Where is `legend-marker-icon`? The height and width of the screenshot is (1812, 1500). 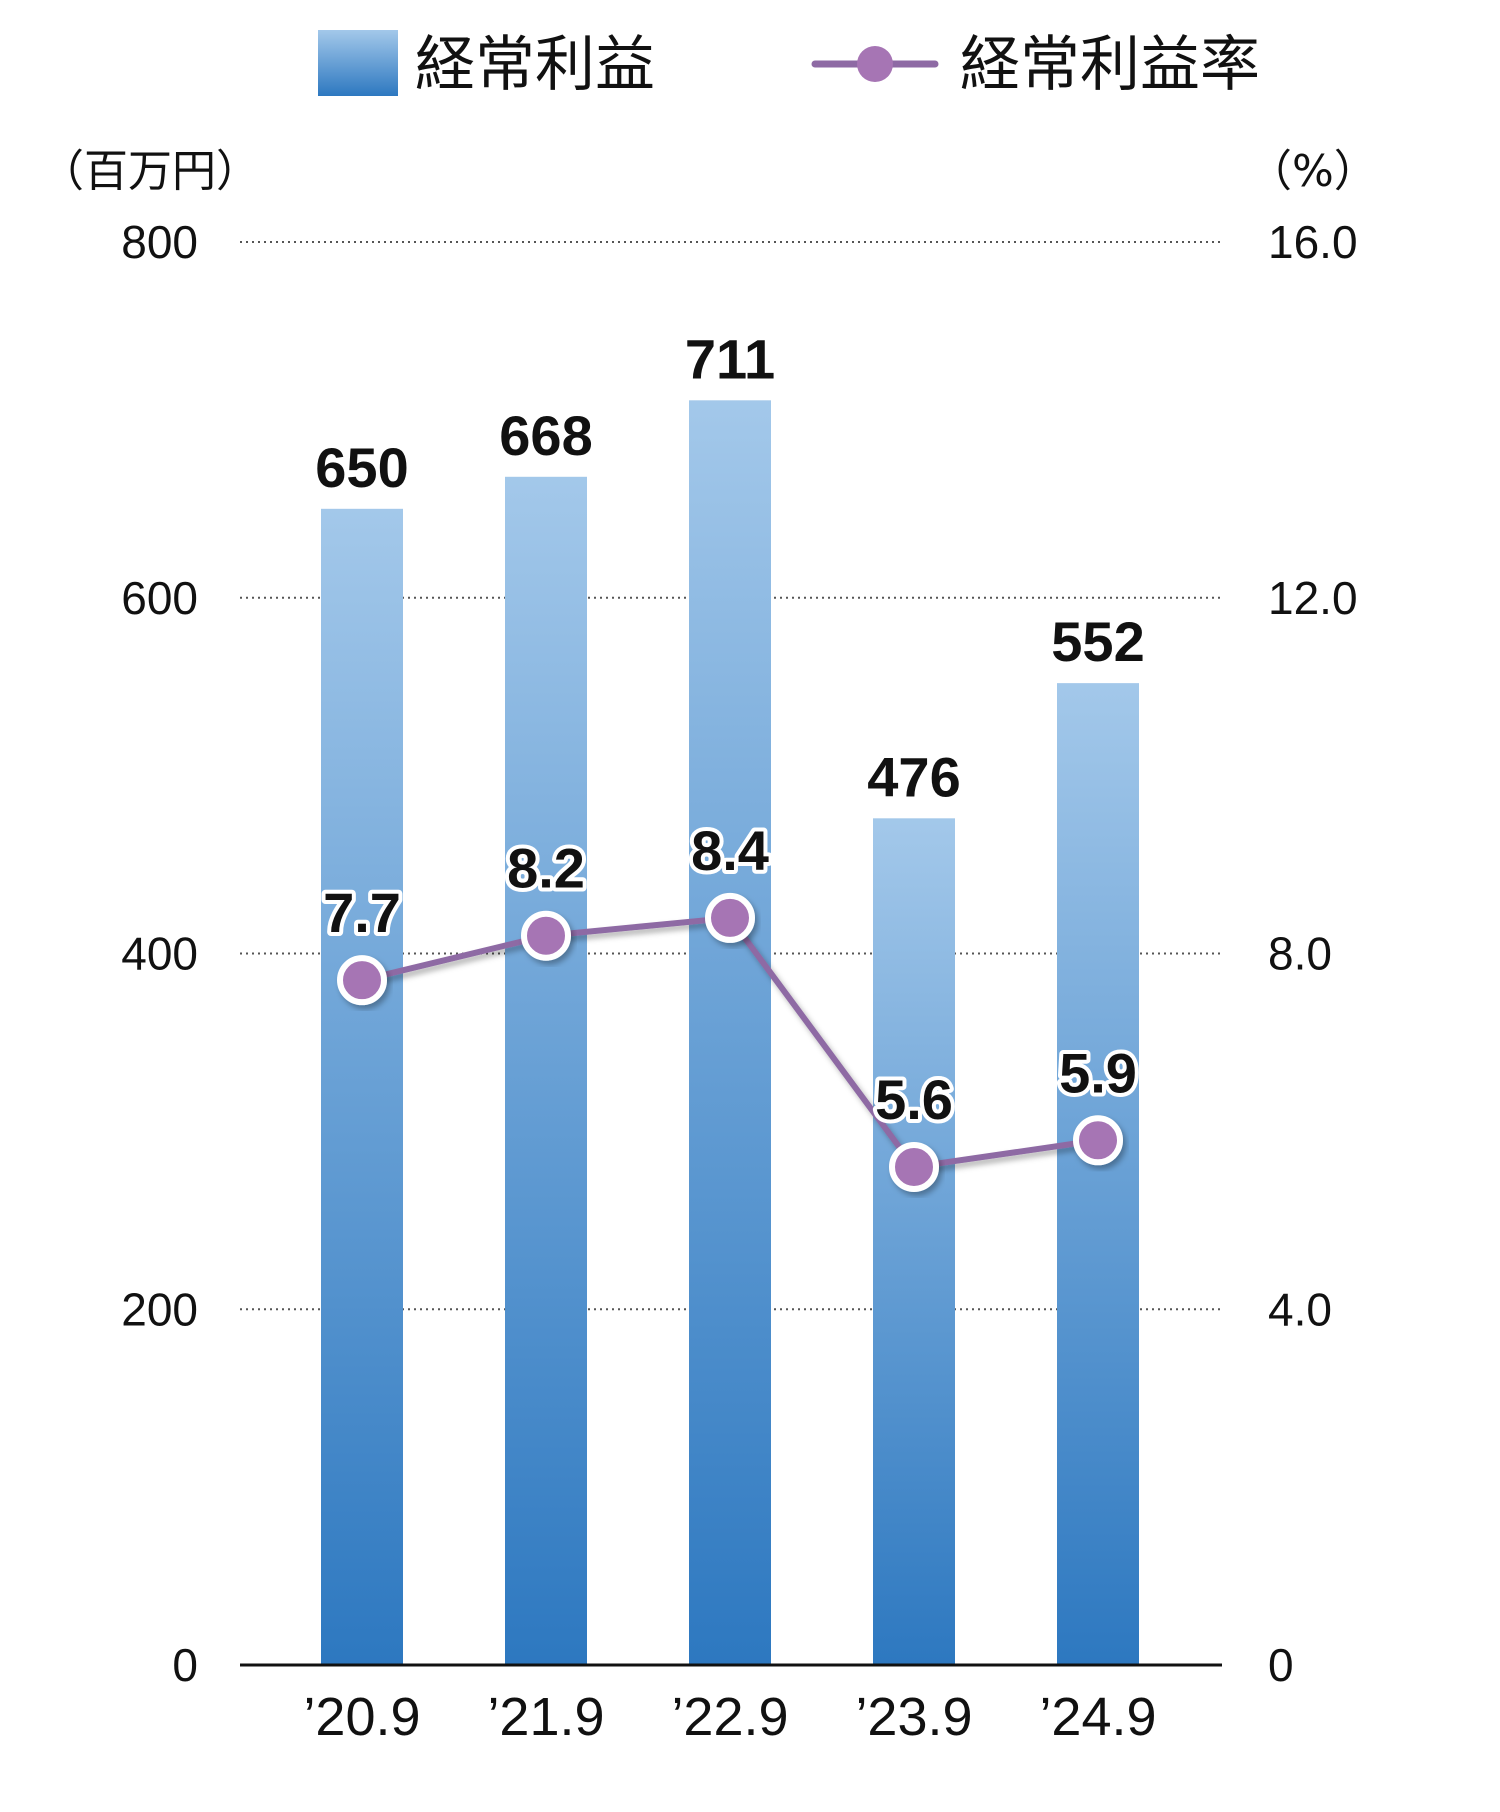
legend-marker-icon is located at coordinates (875, 64).